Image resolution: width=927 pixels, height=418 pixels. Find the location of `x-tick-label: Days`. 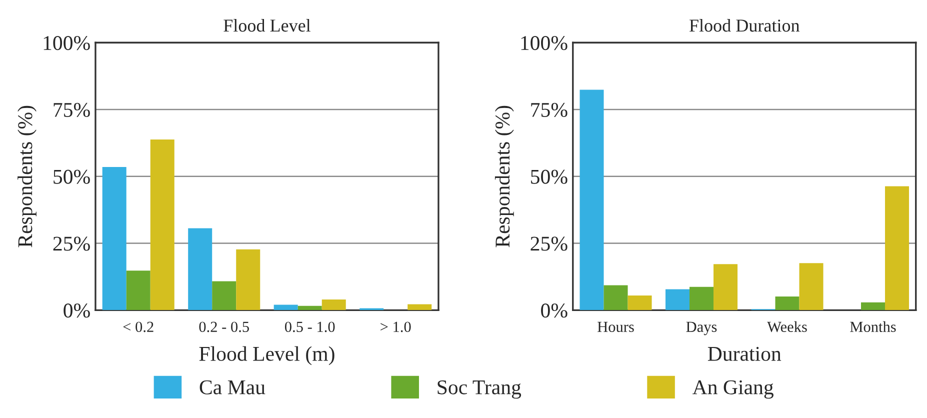

x-tick-label: Days is located at coordinates (701, 329).